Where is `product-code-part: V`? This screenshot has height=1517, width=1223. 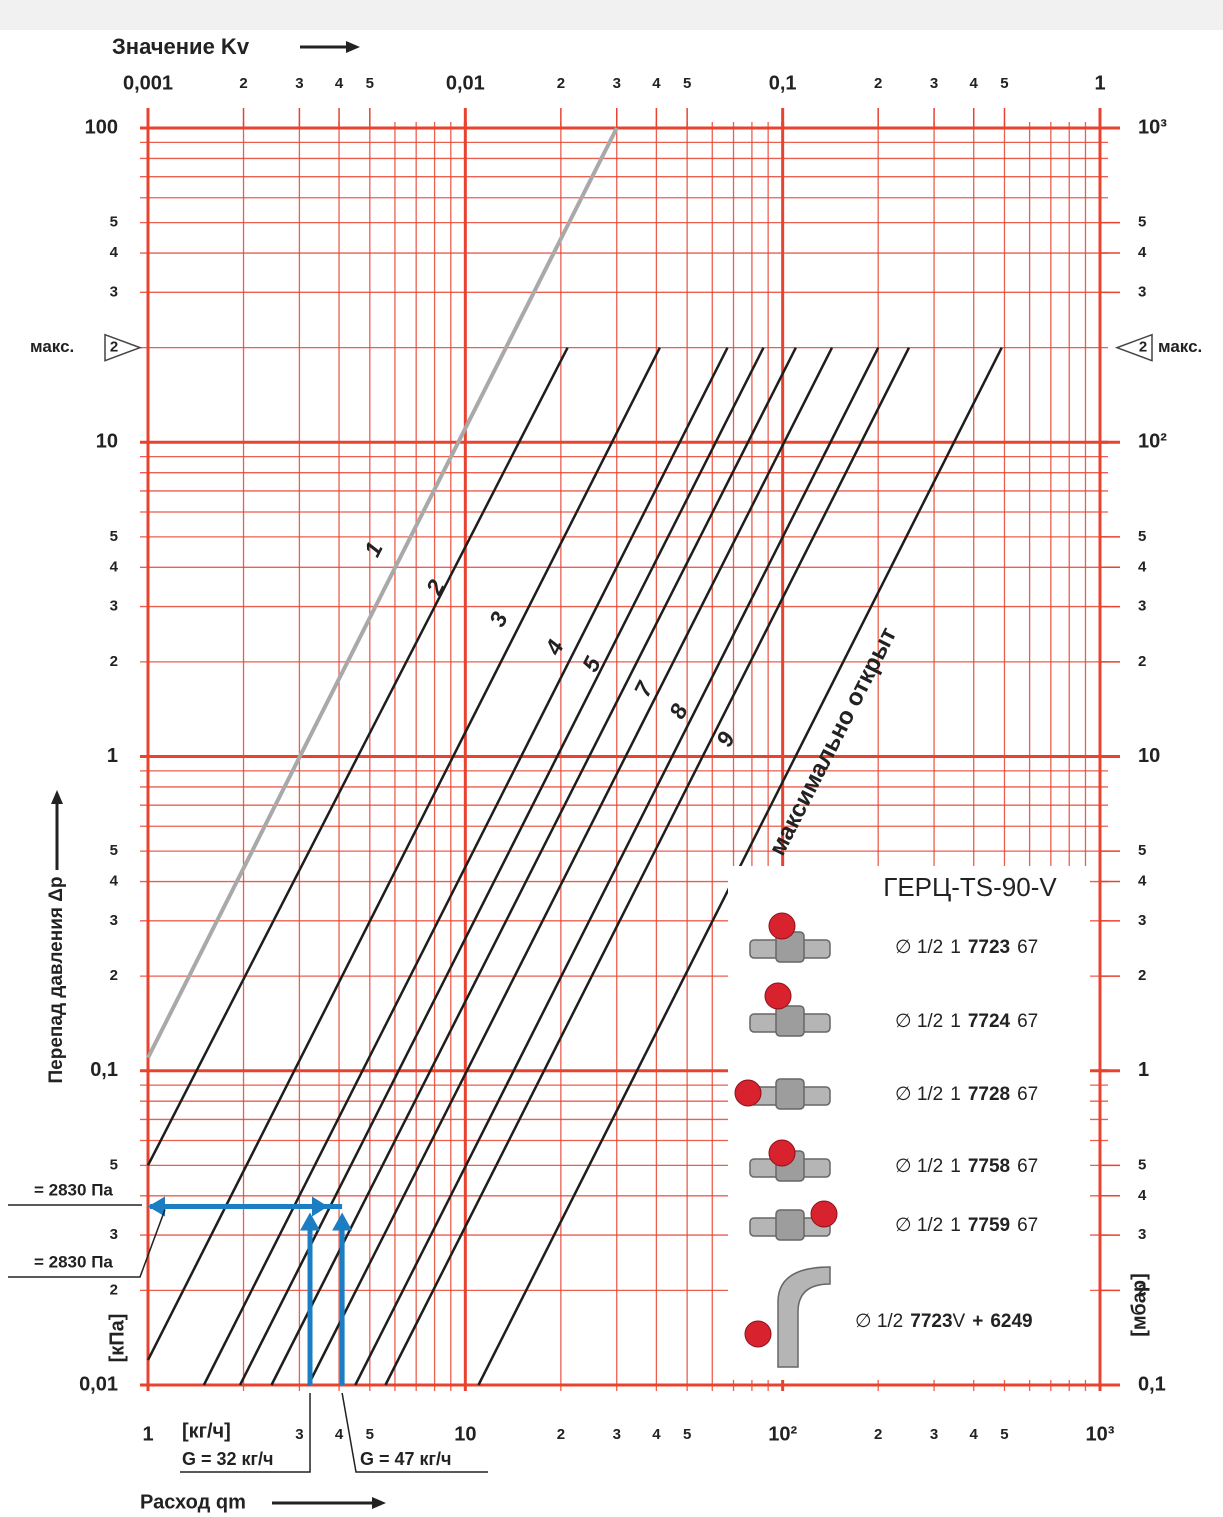 product-code-part: V is located at coordinates (959, 1321).